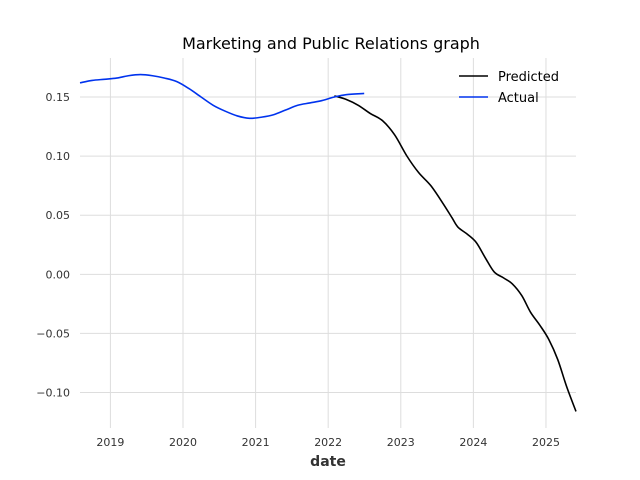 The image size is (640, 480). What do you see at coordinates (401, 442) in the screenshot?
I see `x-tick-label: 2023` at bounding box center [401, 442].